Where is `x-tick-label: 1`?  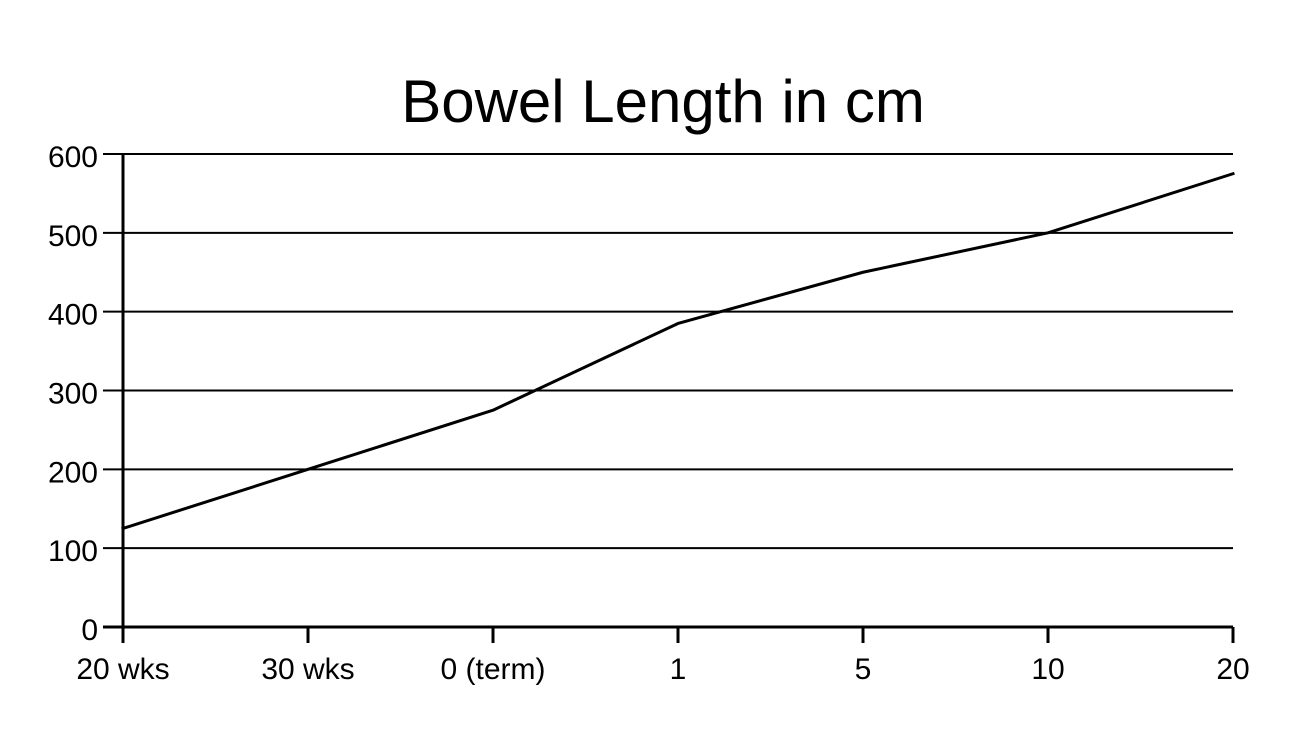
x-tick-label: 1 is located at coordinates (678, 669).